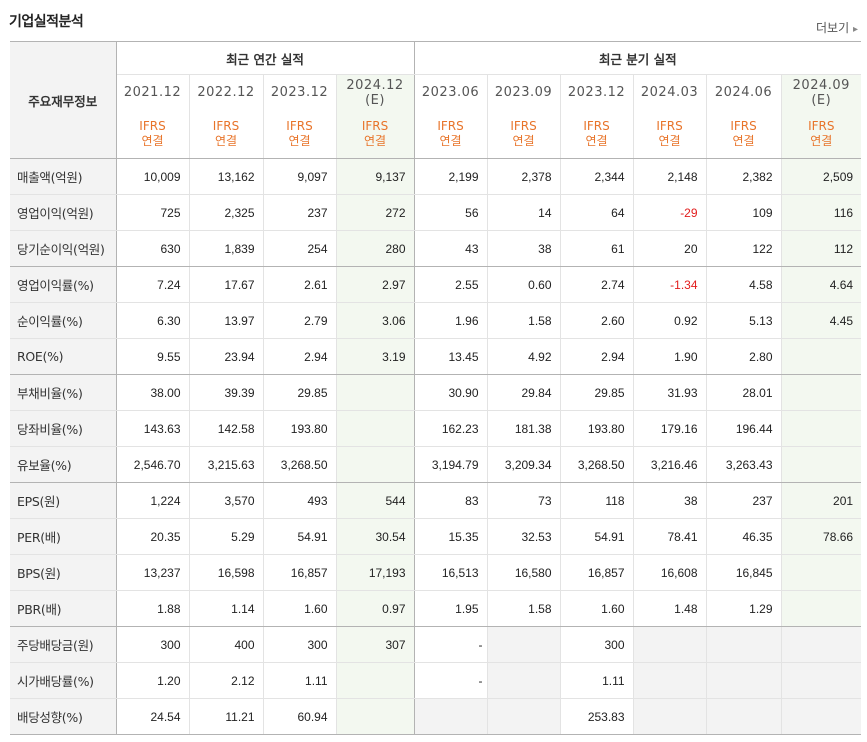  Describe the element at coordinates (63, 464) in the screenshot. I see `row-label: 유보율(%)` at that location.